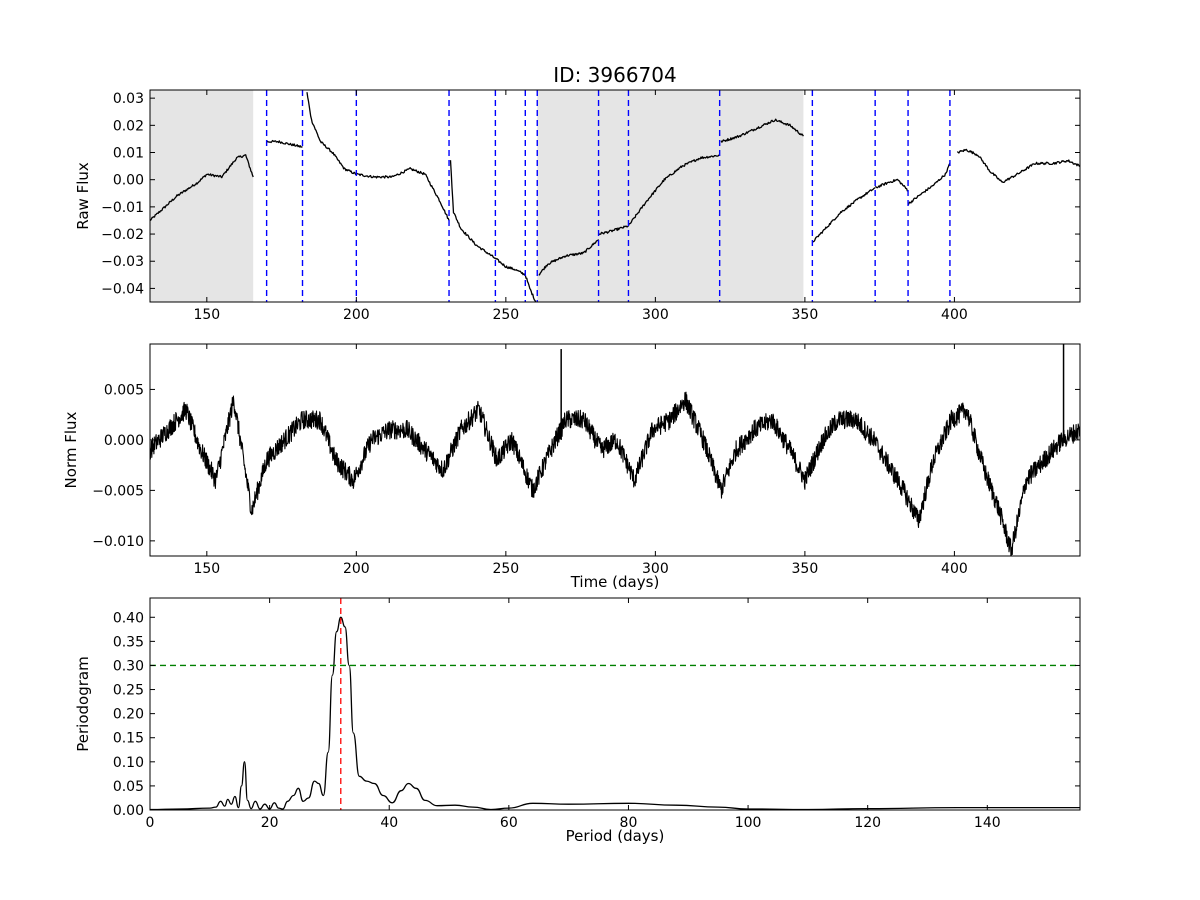  Describe the element at coordinates (83, 703) in the screenshot. I see `y-axis-label: Periodogram` at that location.